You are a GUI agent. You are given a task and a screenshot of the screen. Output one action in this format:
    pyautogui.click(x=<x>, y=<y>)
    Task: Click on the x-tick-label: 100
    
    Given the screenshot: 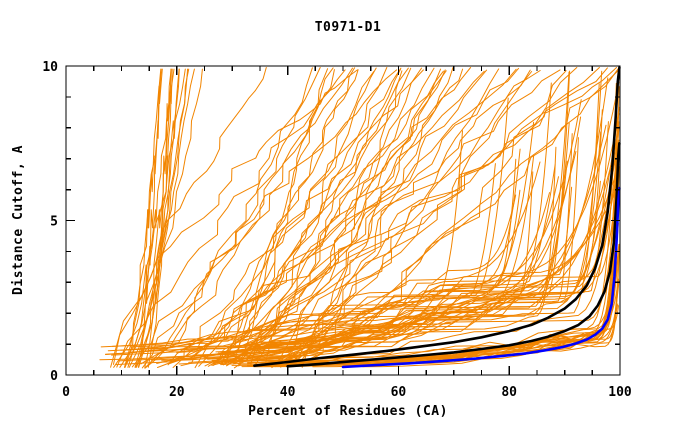 What is the action you would take?
    pyautogui.click(x=620, y=392)
    